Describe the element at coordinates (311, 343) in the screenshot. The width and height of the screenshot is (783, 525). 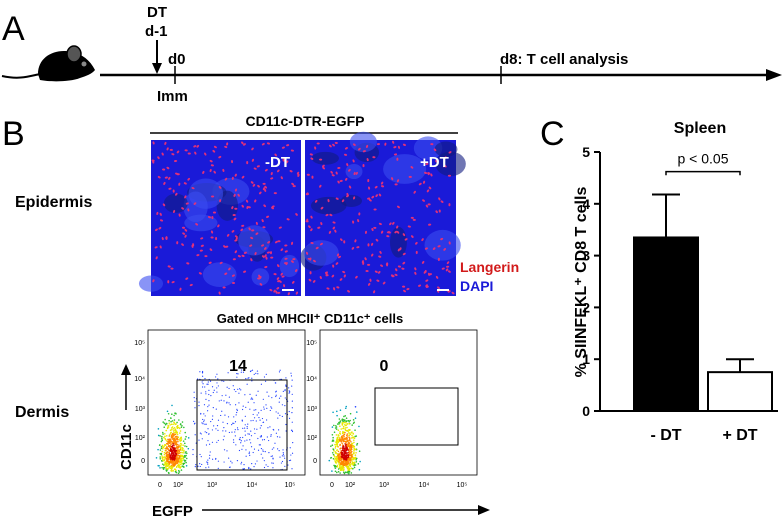
I see `y-tick-label: 10⁵` at that location.